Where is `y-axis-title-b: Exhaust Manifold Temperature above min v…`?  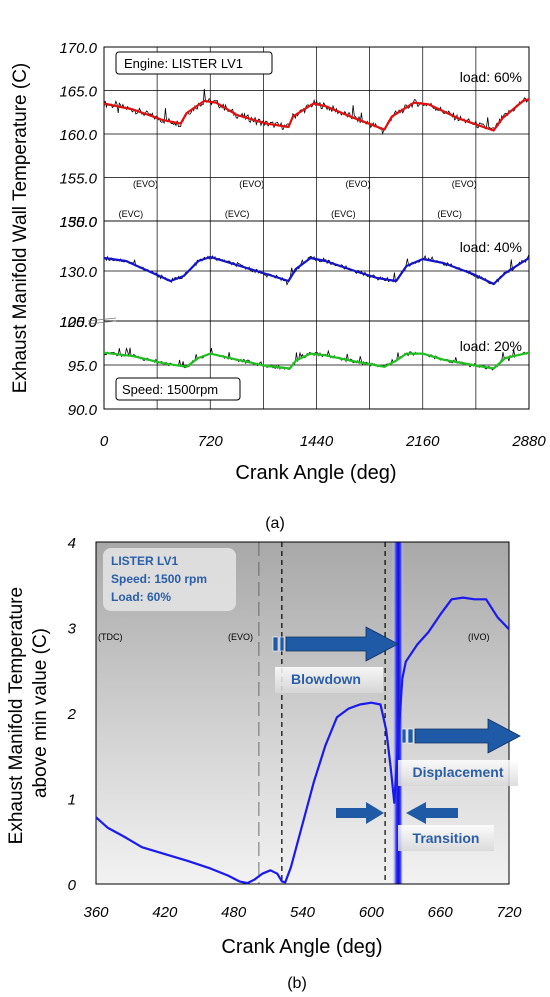
y-axis-title-b: Exhaust Manifold Temperature above min v… is located at coordinates (28, 713).